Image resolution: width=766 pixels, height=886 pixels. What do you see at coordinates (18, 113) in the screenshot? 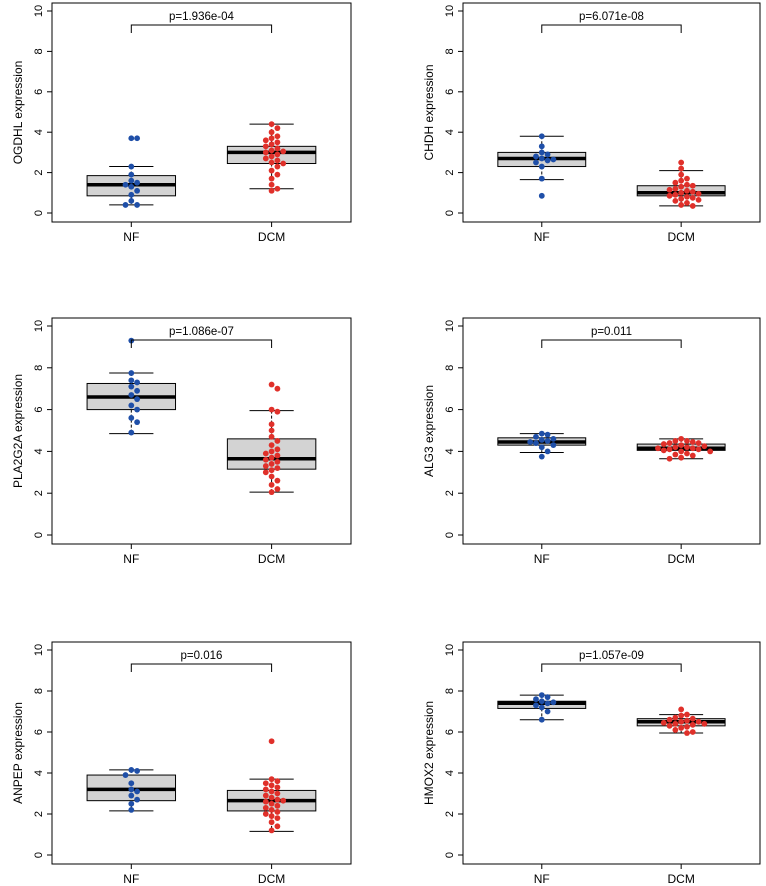
I see `y-axis-label: OGDHL expression` at bounding box center [18, 113].